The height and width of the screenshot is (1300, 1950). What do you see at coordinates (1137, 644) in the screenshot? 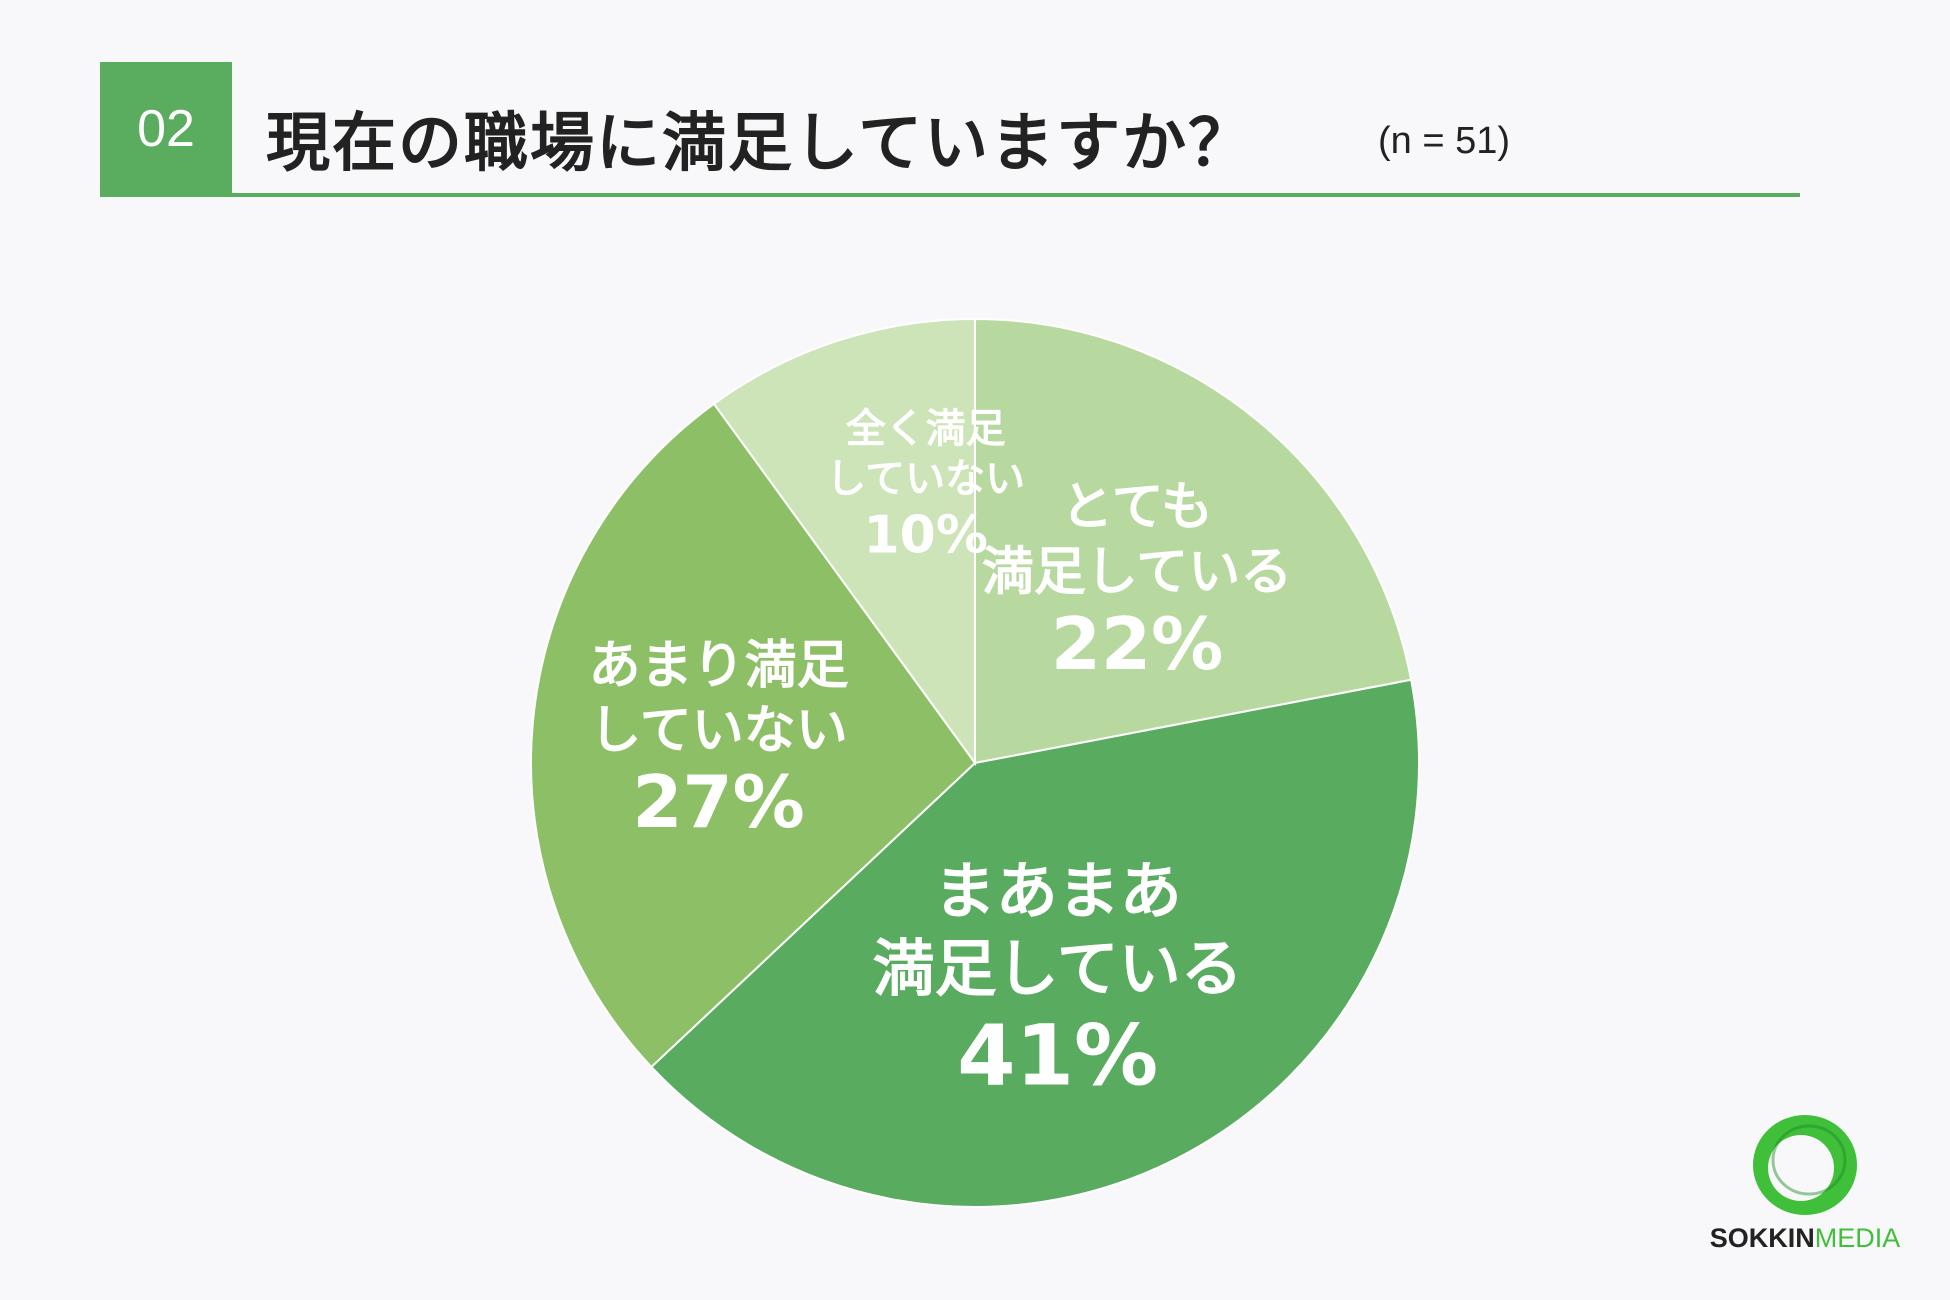
I see `slice-percent-1: 22%` at bounding box center [1137, 644].